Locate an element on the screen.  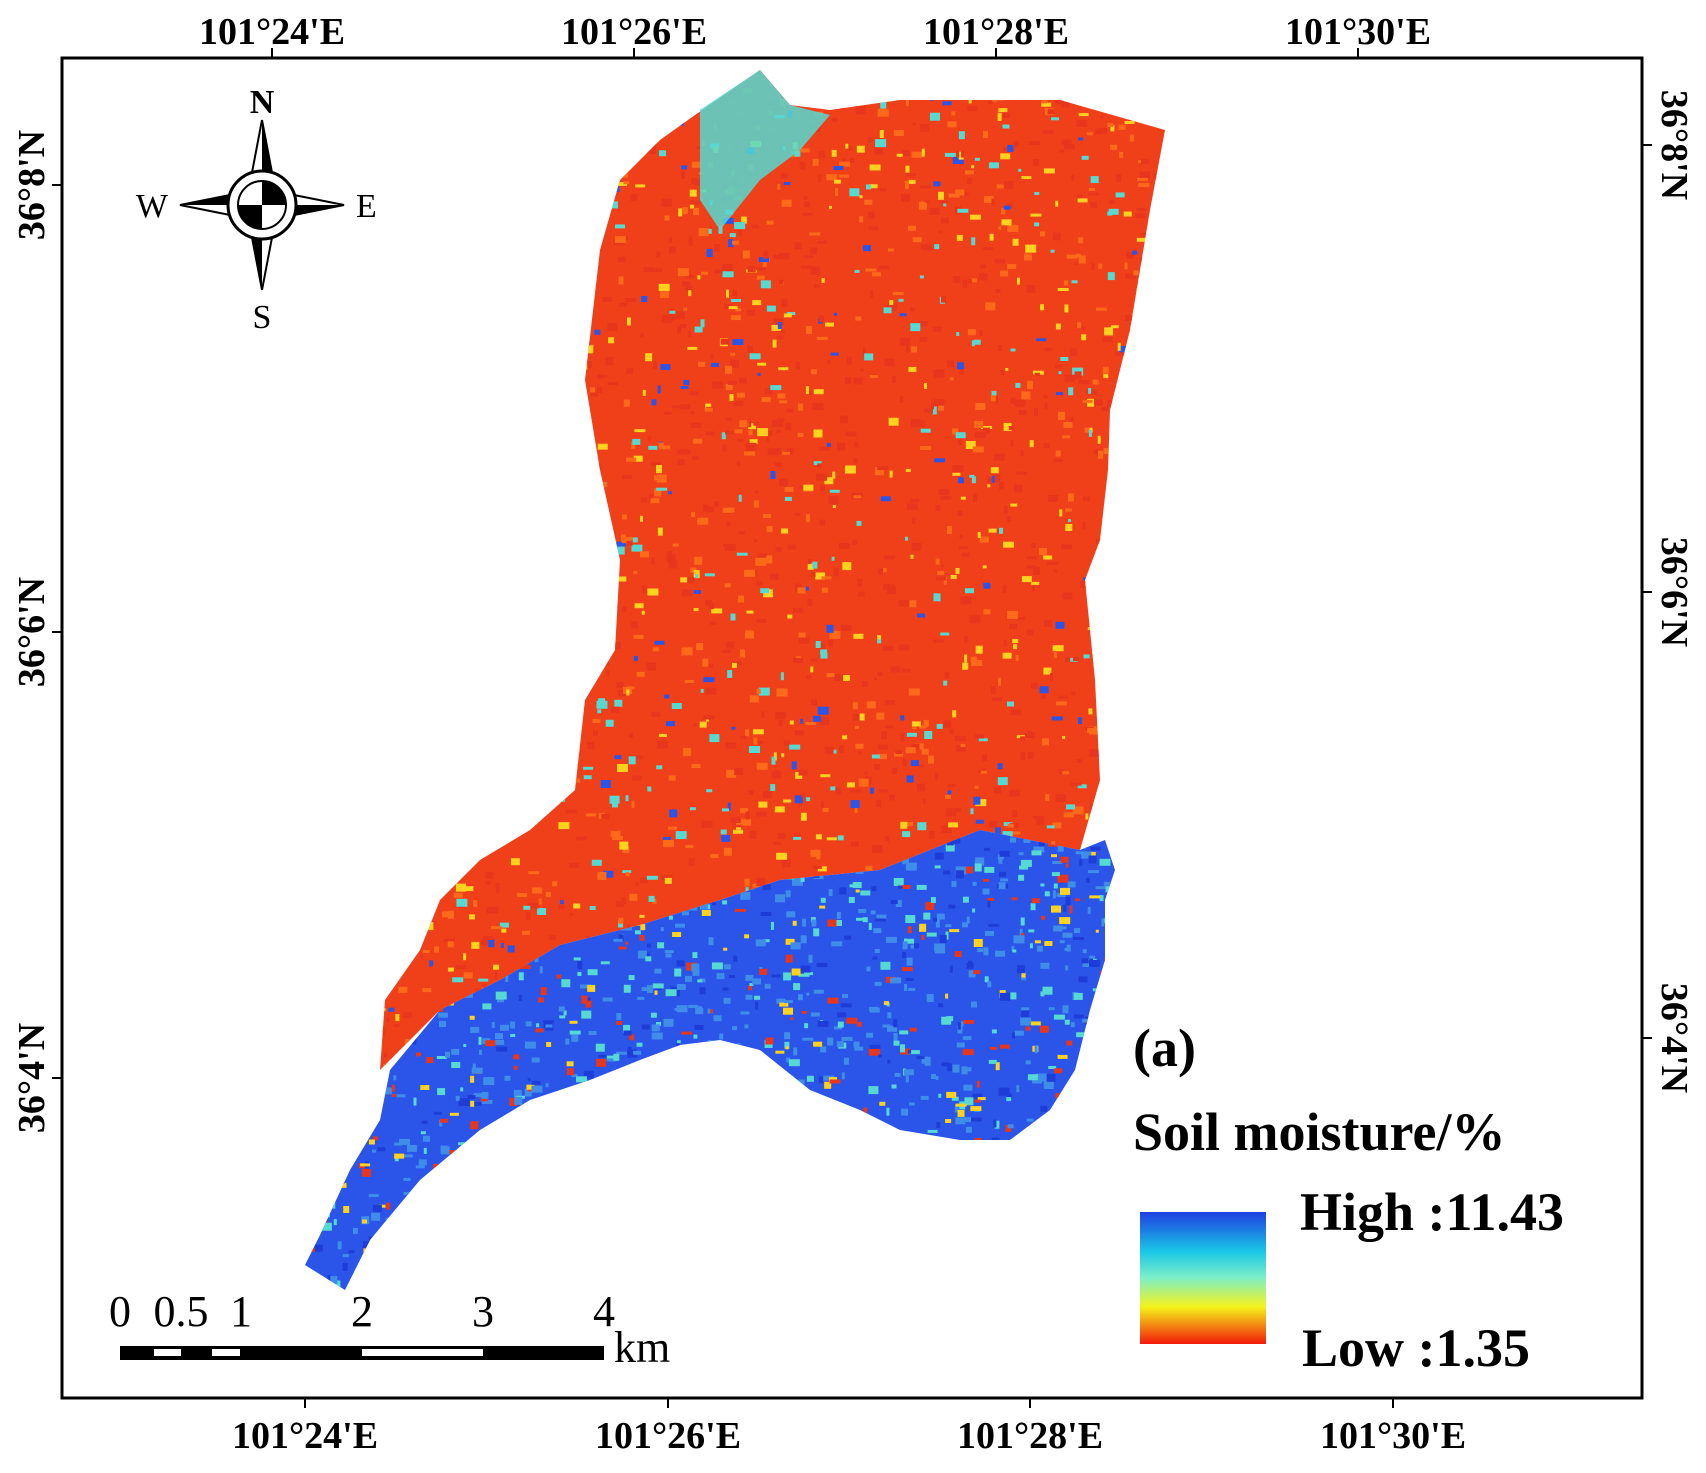
scale-seg-white is located at coordinates (167, 1352).